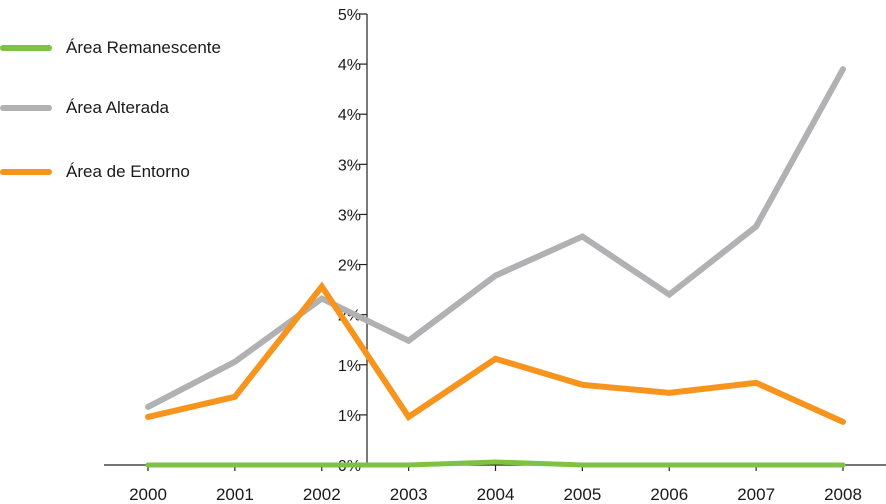 The image size is (886, 504). Describe the element at coordinates (495, 484) in the screenshot. I see `x-axis-ticks: 2000 2001 2002 2003 2004 2005 2006 2007 2008` at that location.